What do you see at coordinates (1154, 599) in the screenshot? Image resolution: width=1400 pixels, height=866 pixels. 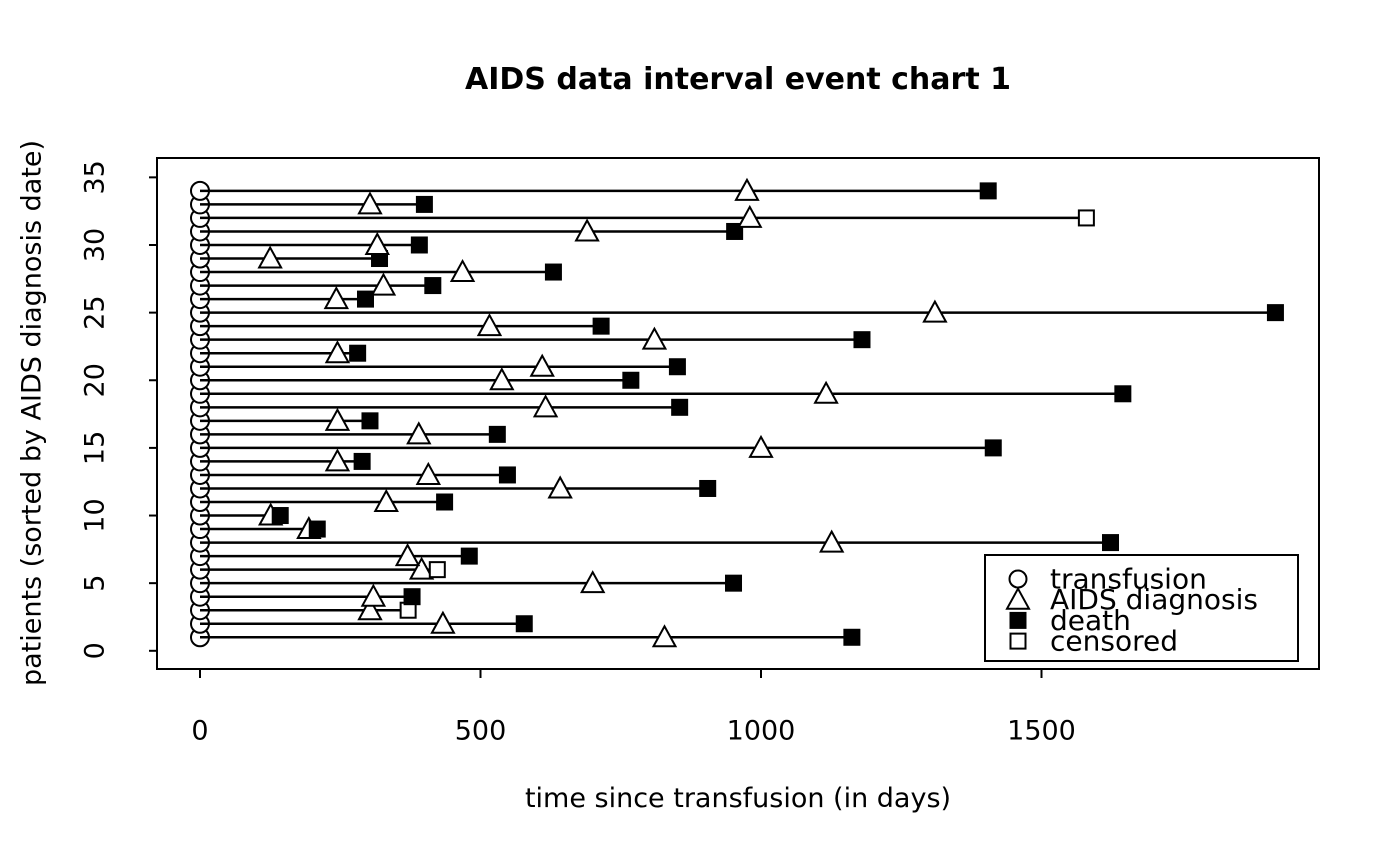 I see `legend-label: AIDS diagnosis` at bounding box center [1154, 599].